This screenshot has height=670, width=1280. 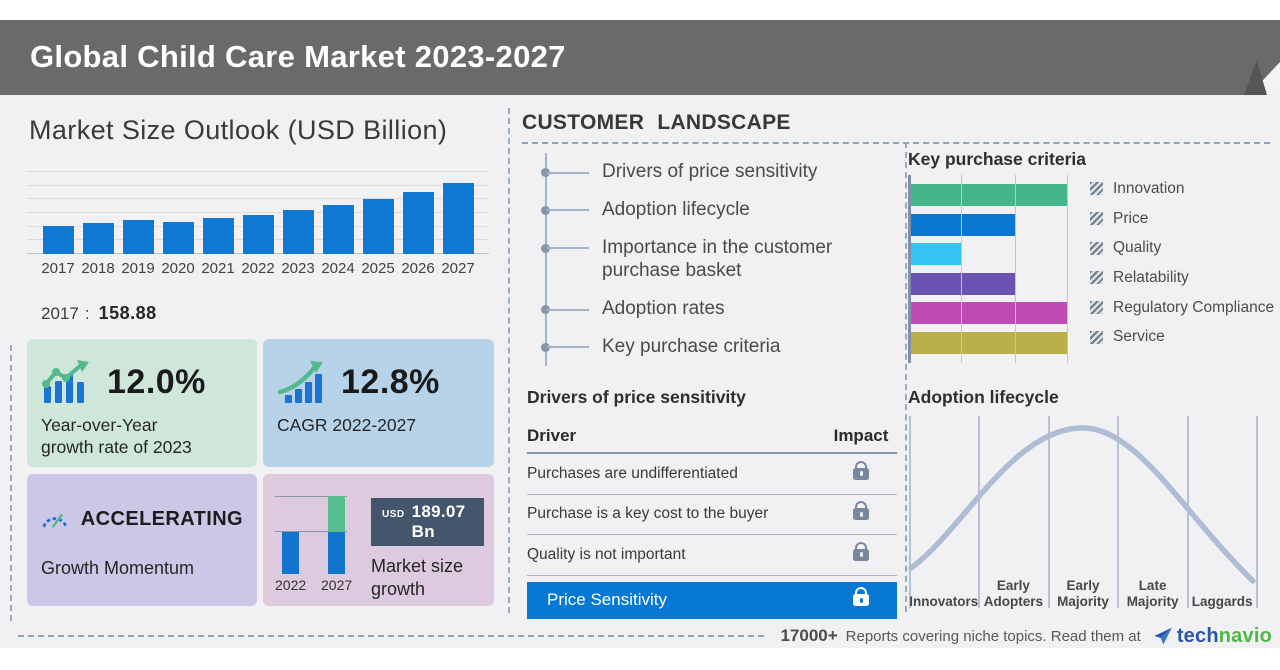 I want to click on column-header-driver: Driver, so click(x=552, y=435).